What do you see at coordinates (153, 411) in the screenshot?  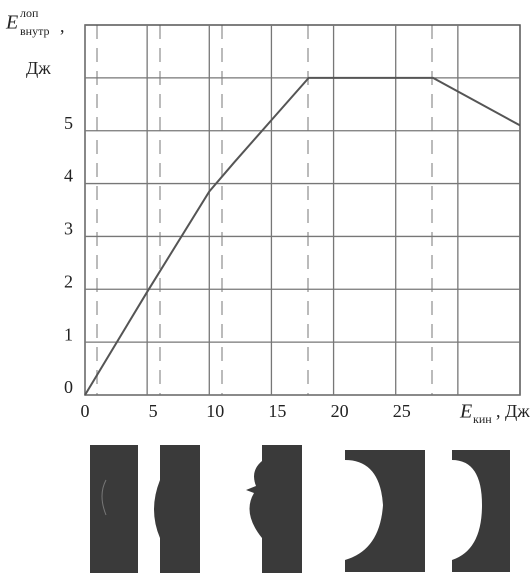 I see `x-tick-label: 5` at bounding box center [153, 411].